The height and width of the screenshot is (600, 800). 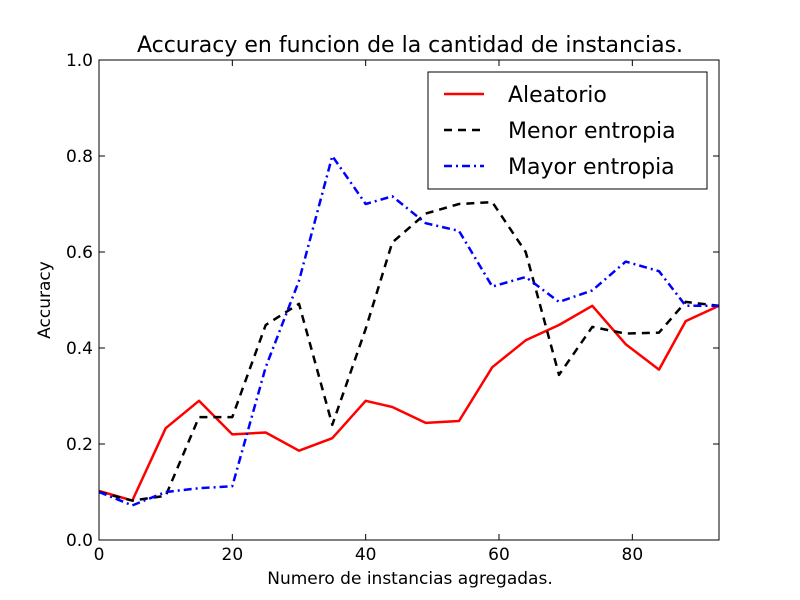 I want to click on y-tick-label: 0.8, so click(x=79, y=157).